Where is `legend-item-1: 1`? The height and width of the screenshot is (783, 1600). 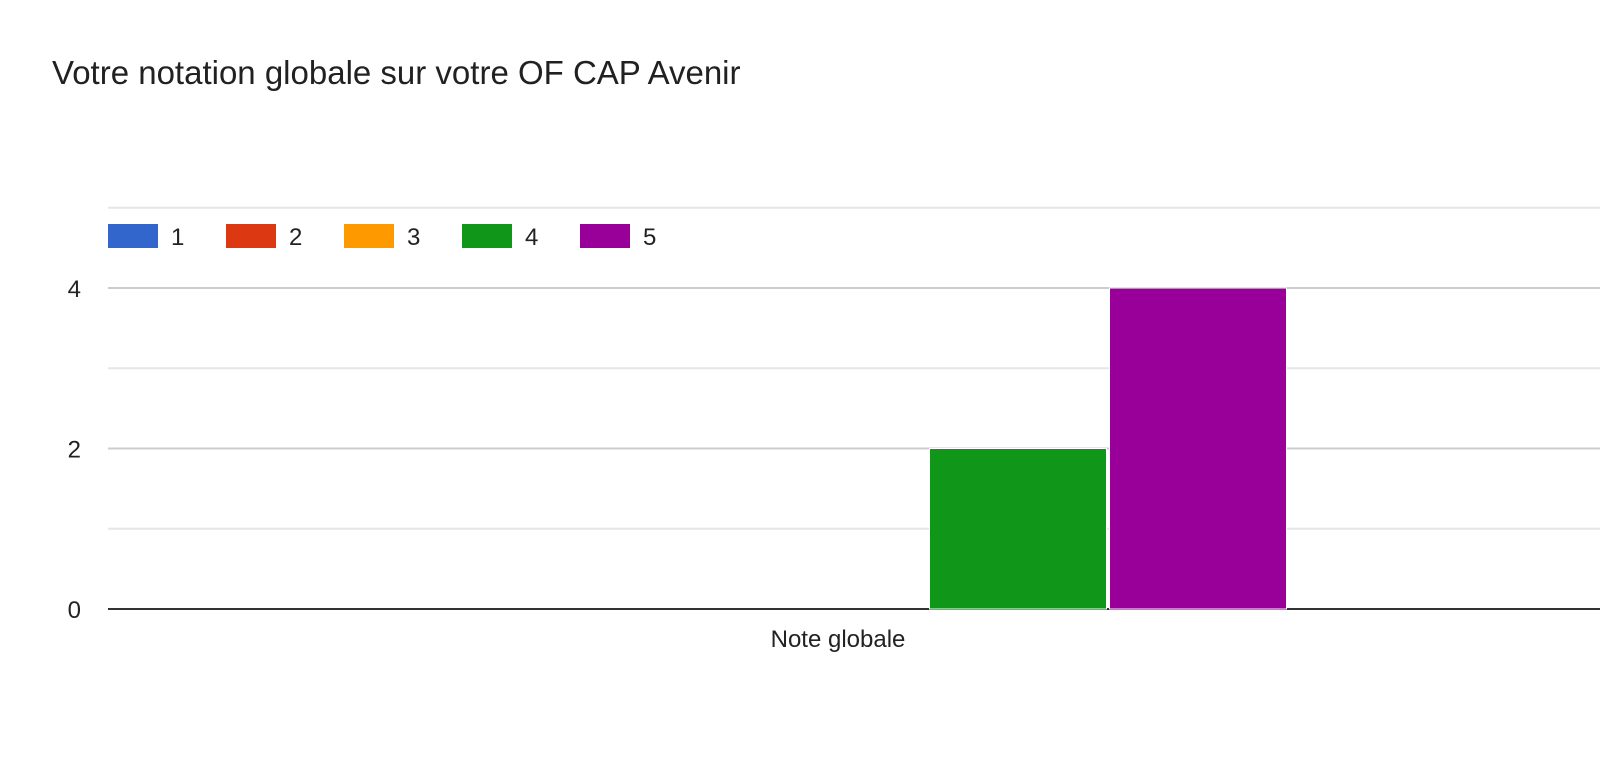
legend-item-1: 1 is located at coordinates (146, 237).